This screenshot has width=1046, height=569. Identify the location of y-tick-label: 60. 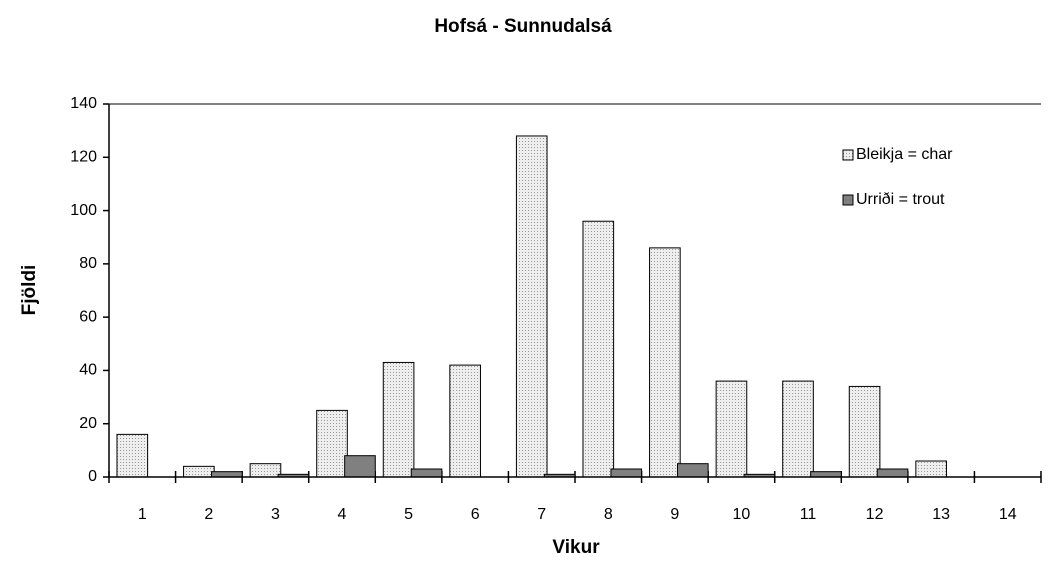
(88, 316).